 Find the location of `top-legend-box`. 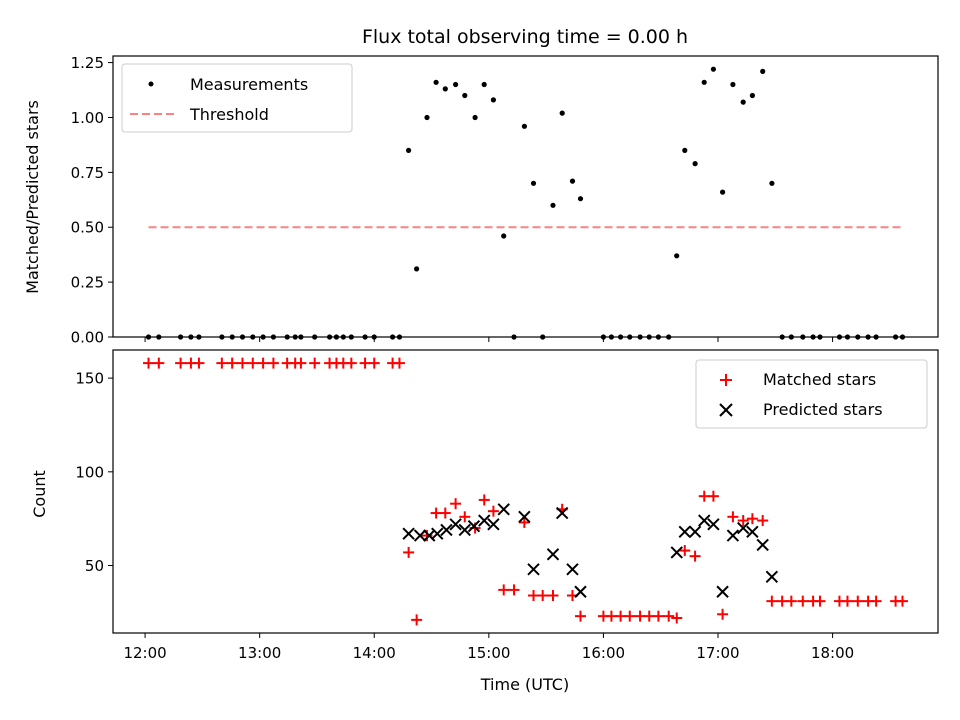

top-legend-box is located at coordinates (237, 98).